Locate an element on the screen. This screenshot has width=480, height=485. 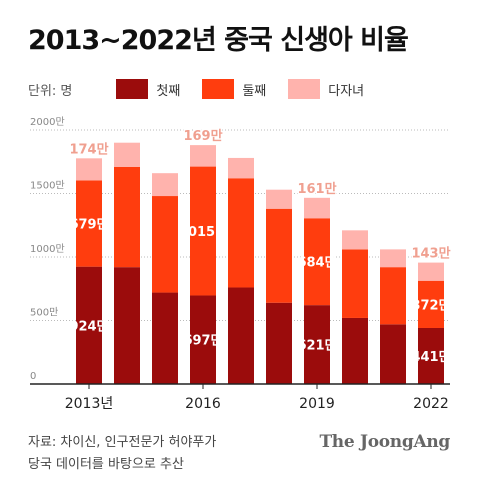
source-line-1: 자료: 차이신, 인구전문가 허야푸가 is located at coordinates (122, 442).